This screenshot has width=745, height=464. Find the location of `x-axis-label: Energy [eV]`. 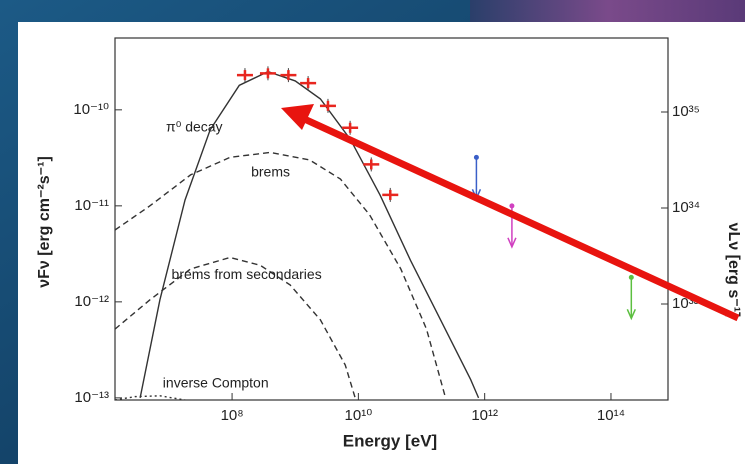

x-axis-label: Energy [eV] is located at coordinates (390, 440).